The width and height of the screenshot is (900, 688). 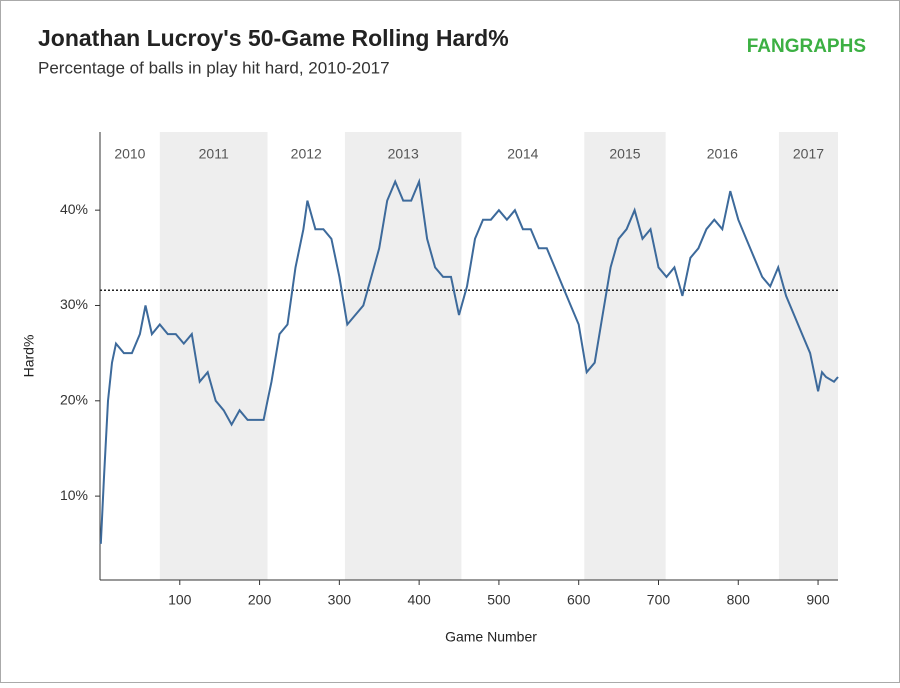 I want to click on season-label: 2011, so click(x=214, y=154).